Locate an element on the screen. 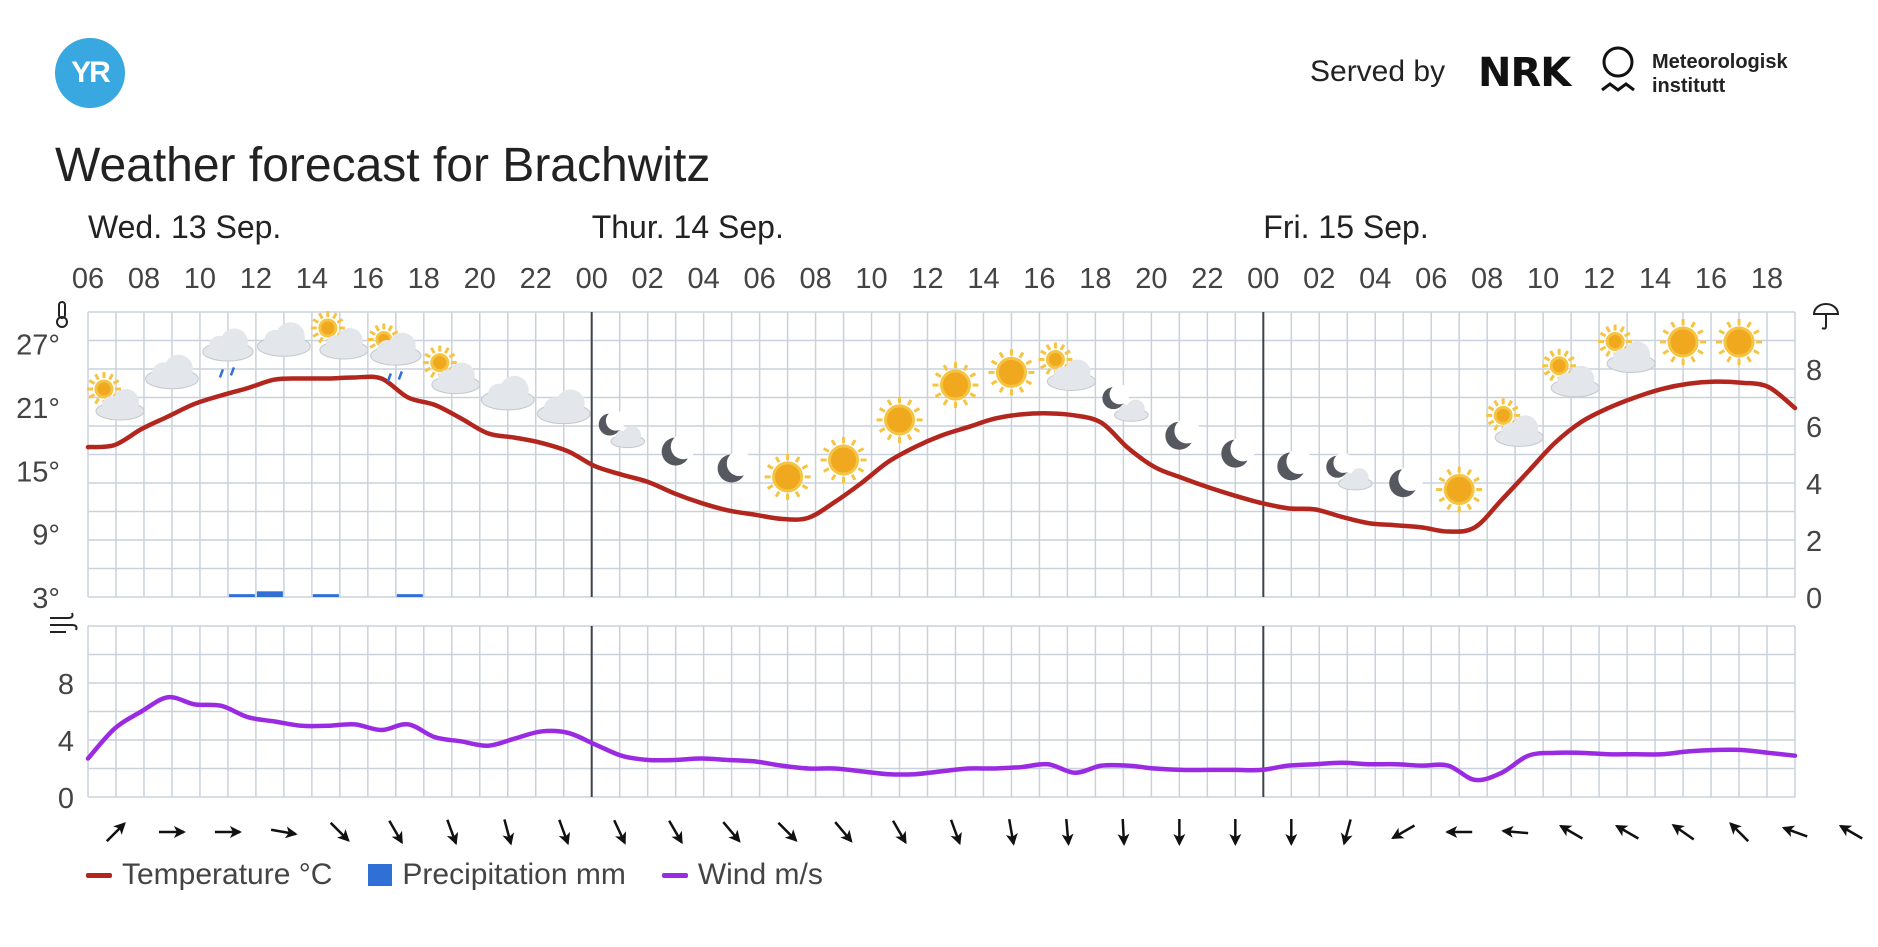 The image size is (1878, 947). umbrella-icon-handle is located at coordinates (1824, 322).